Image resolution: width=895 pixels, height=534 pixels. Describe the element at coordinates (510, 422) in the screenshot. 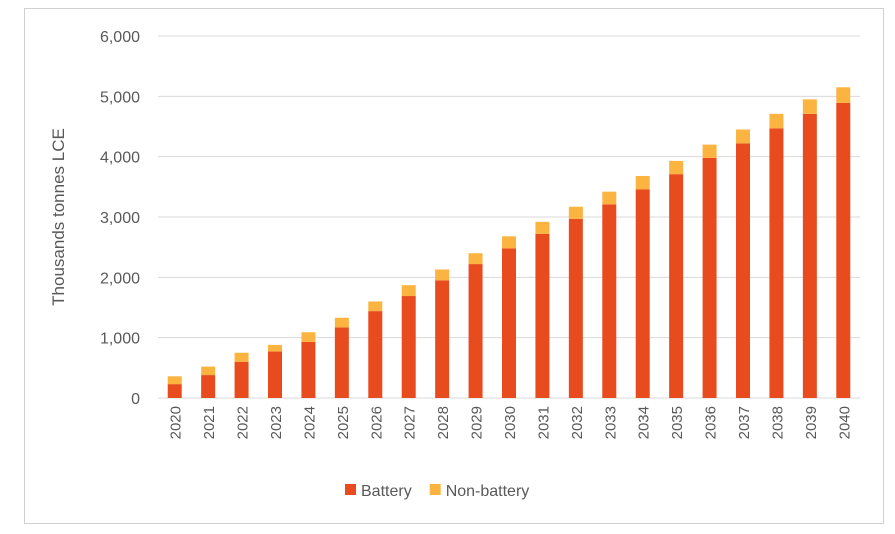

I see `x-tick-label: 2030` at that location.